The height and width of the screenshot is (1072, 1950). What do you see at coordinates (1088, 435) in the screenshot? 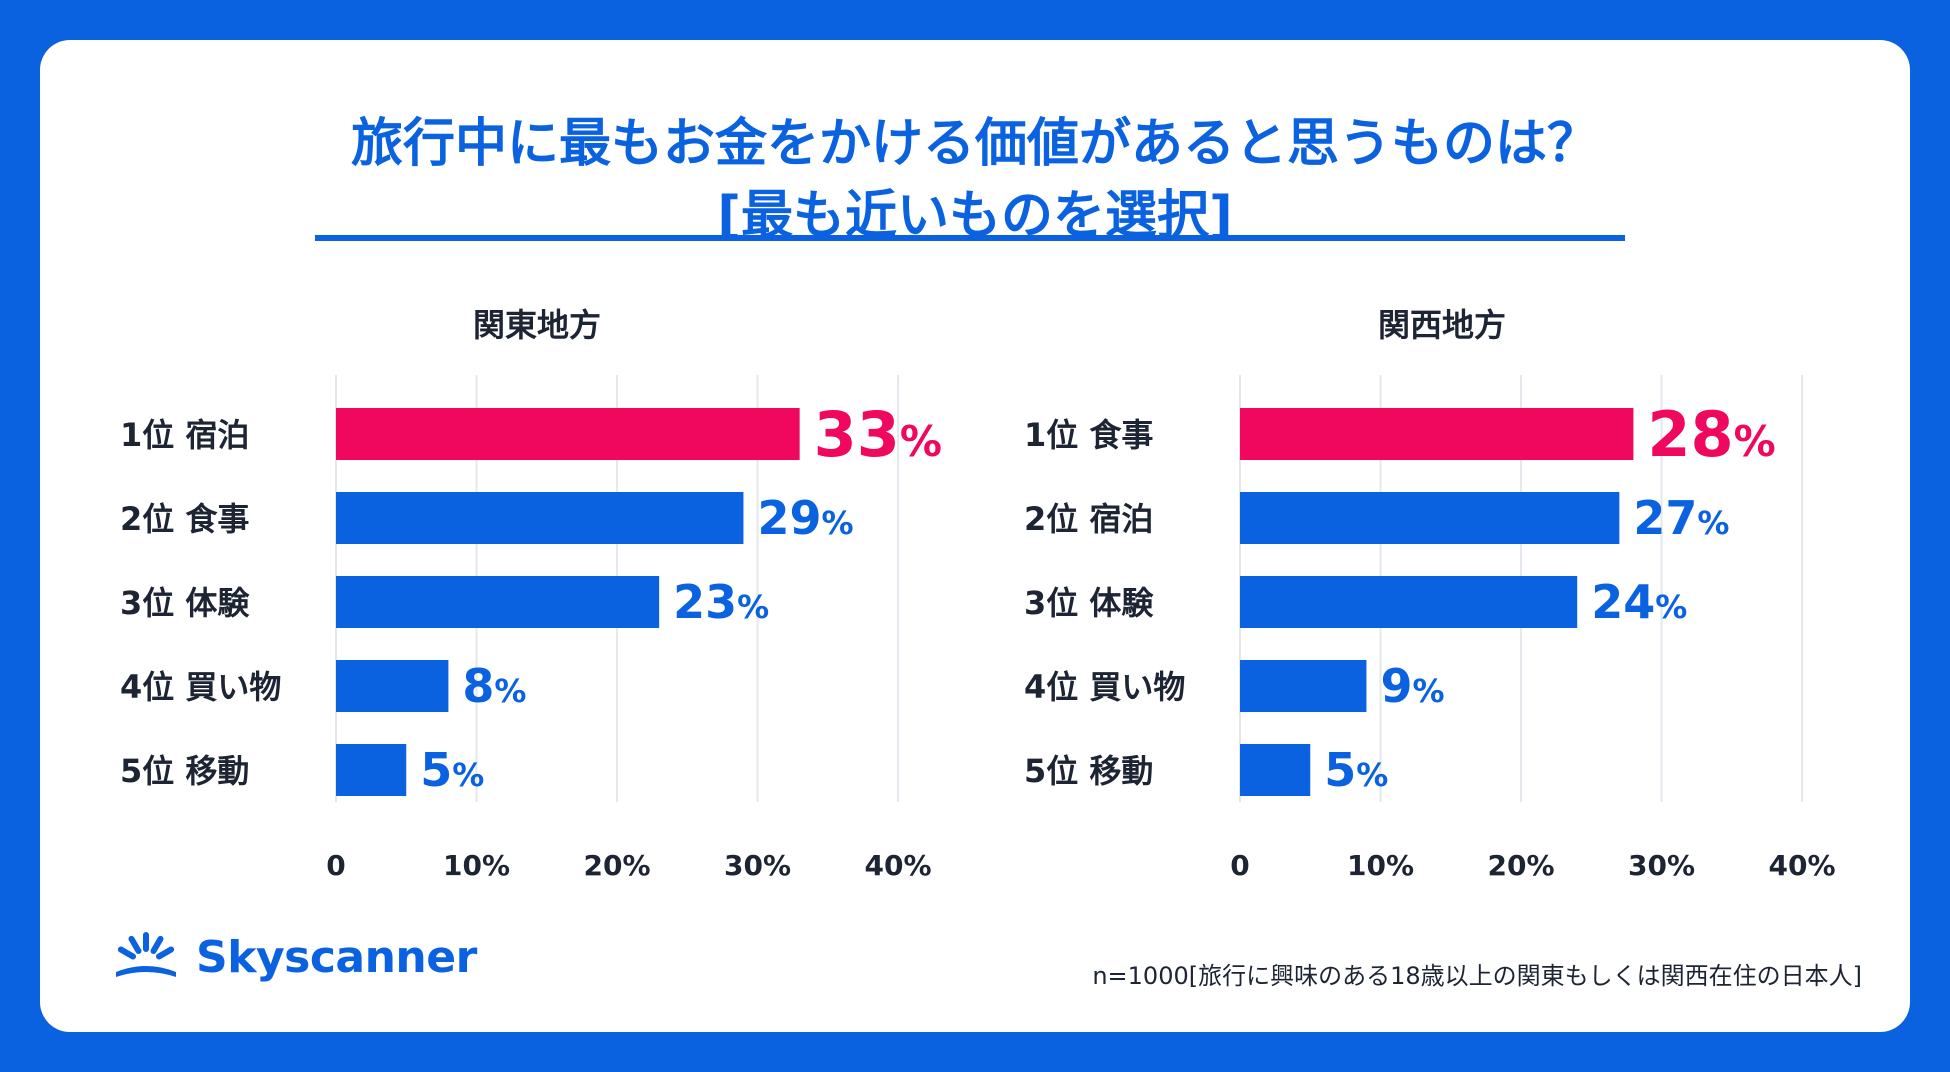
I see `category-label: 1位 食事` at bounding box center [1088, 435].